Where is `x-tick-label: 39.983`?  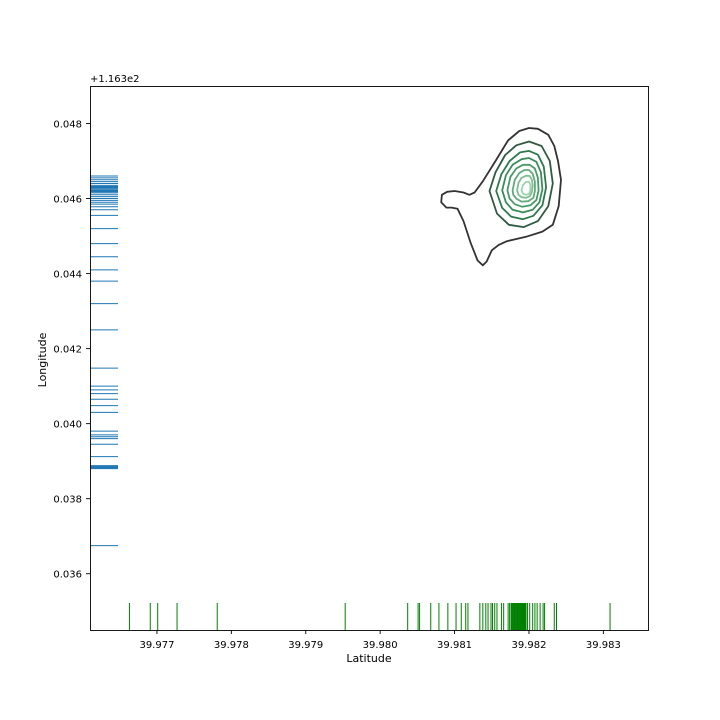 x-tick-label: 39.983 is located at coordinates (603, 645).